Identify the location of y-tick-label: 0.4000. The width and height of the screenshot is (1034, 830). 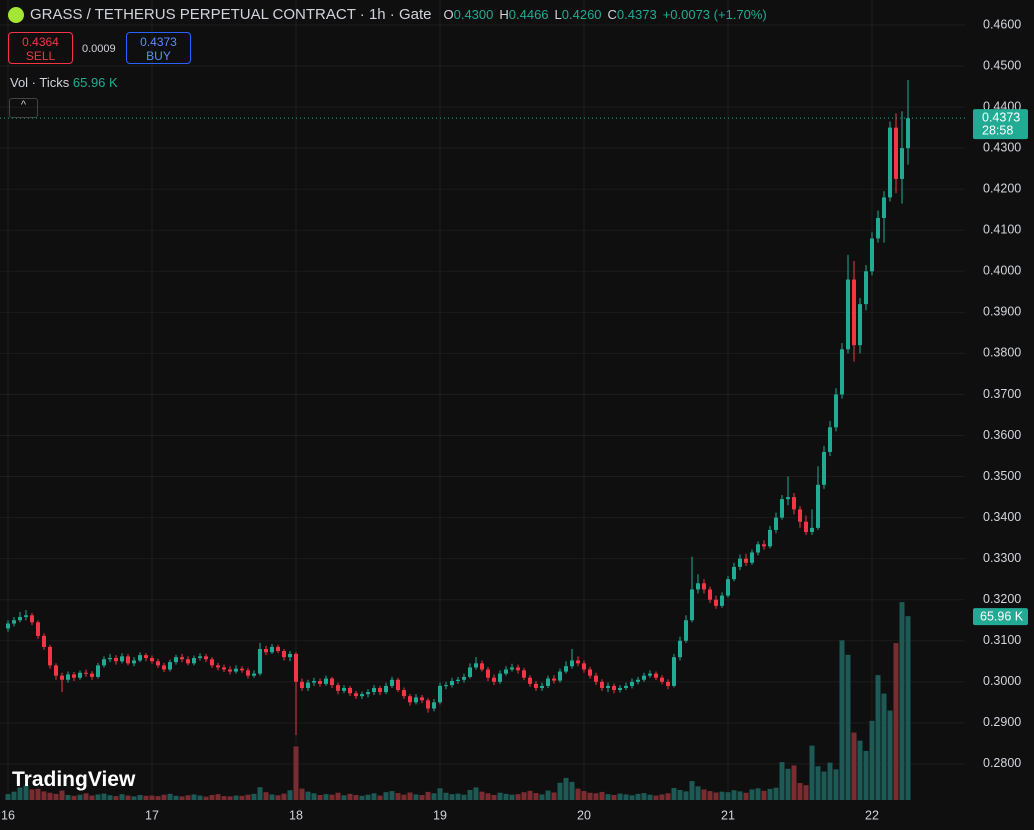
(1002, 271).